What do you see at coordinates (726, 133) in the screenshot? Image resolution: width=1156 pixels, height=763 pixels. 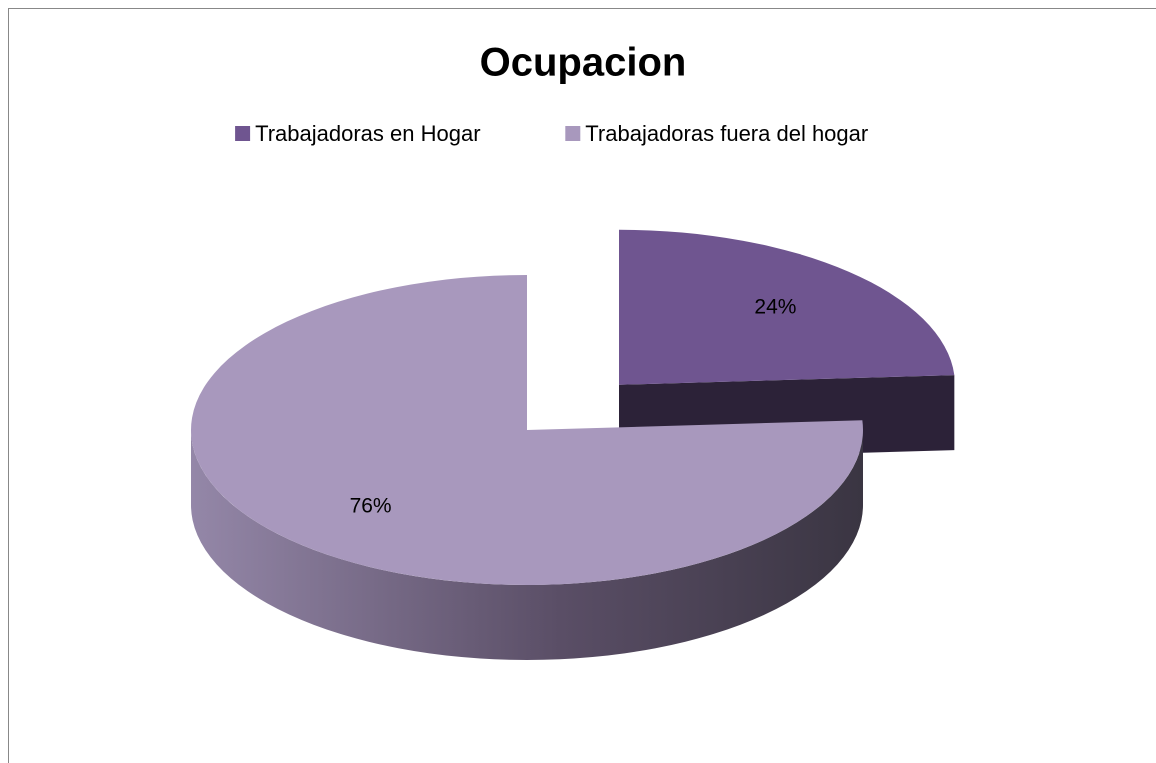 I see `legend-label: Trabajadoras fuera del hogar` at bounding box center [726, 133].